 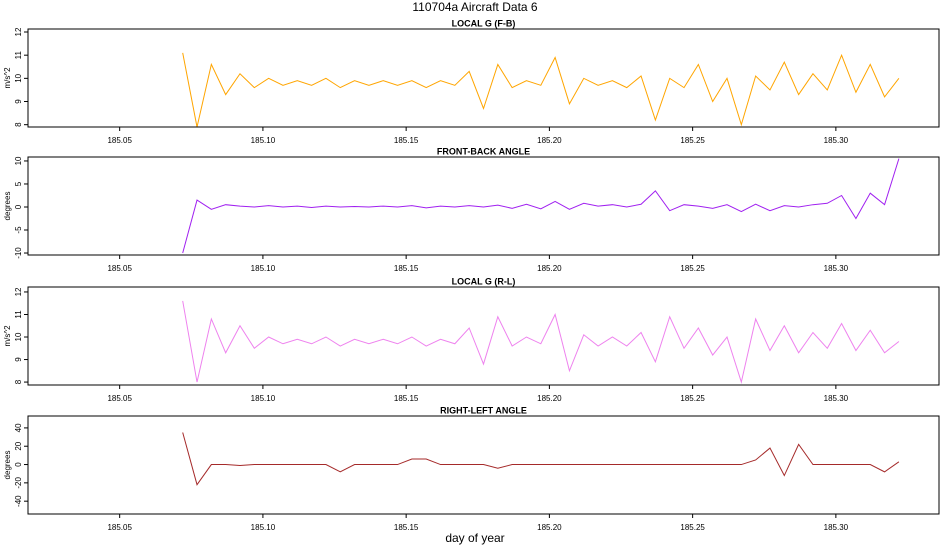 What do you see at coordinates (484, 281) in the screenshot?
I see `panel-title: LOCAL G (R-L)` at bounding box center [484, 281].